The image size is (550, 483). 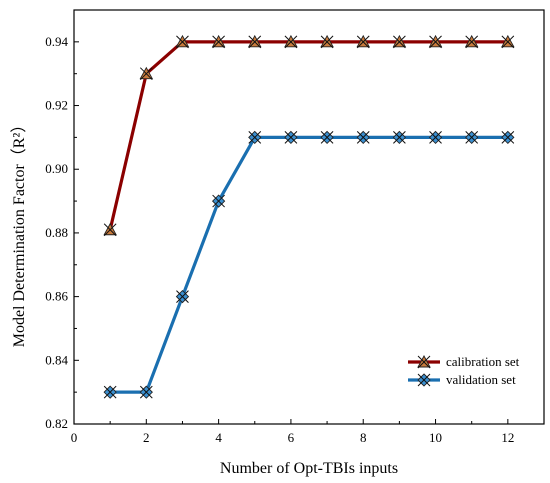 What do you see at coordinates (363, 437) in the screenshot?
I see `x-tick-label: 8` at bounding box center [363, 437].